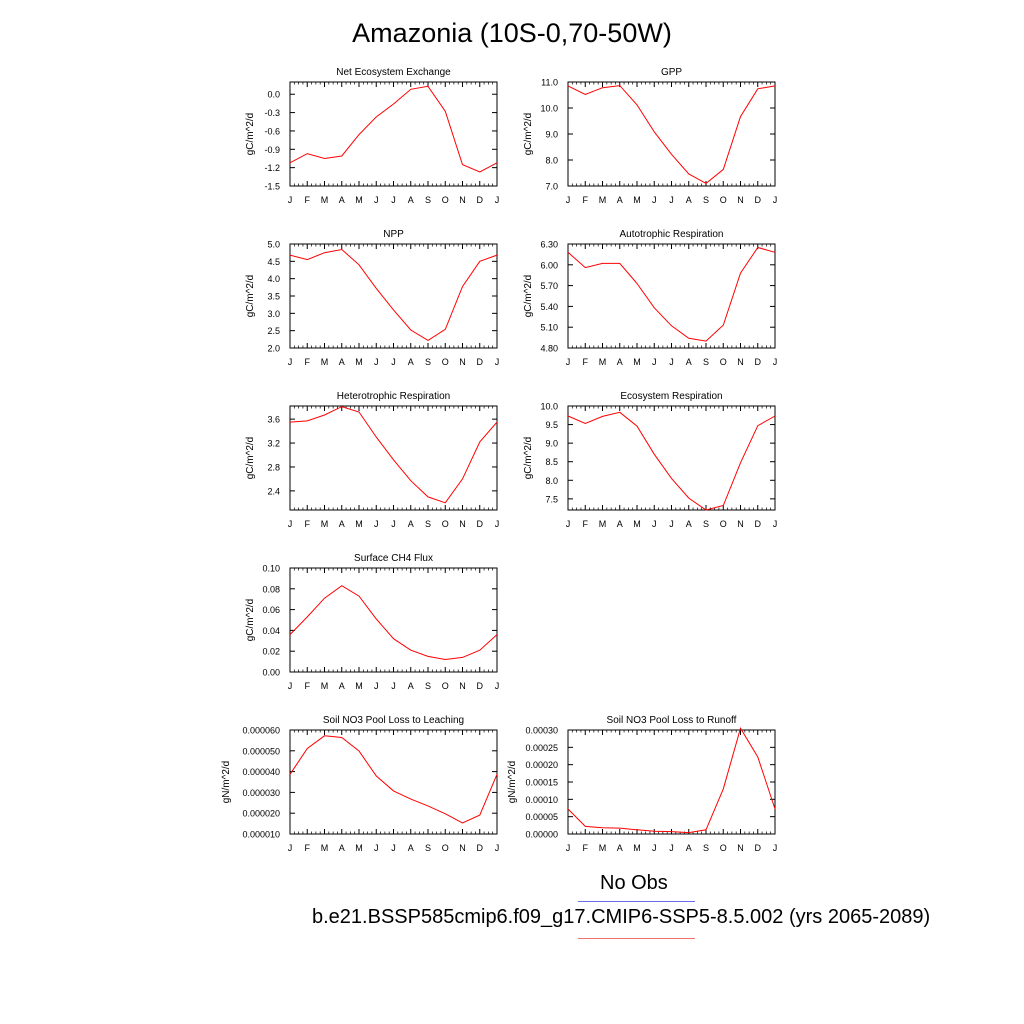  Describe the element at coordinates (541, 765) in the screenshot. I see `y-tick-label: 0.00020` at that location.